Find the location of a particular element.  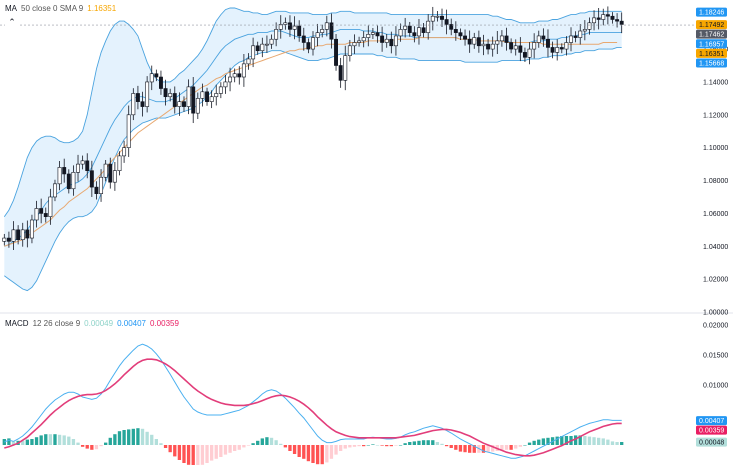

macd-legend-name: MACD is located at coordinates (17, 323).